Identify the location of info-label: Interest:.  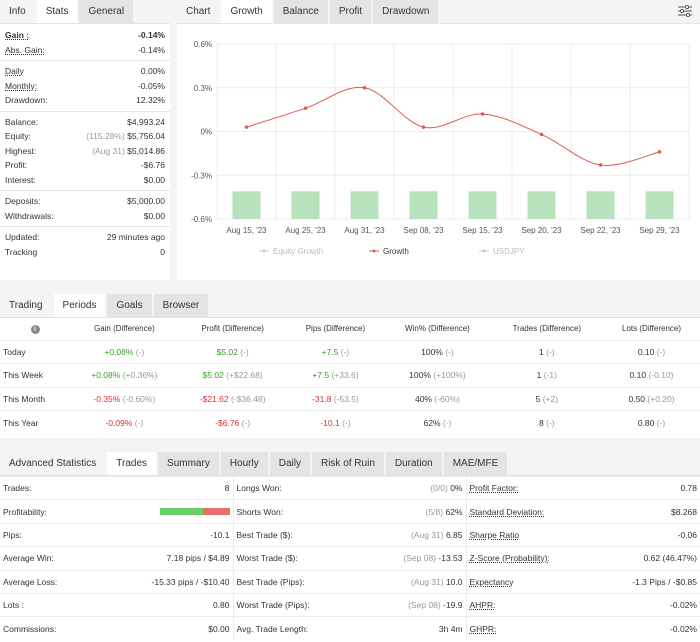
(20, 179).